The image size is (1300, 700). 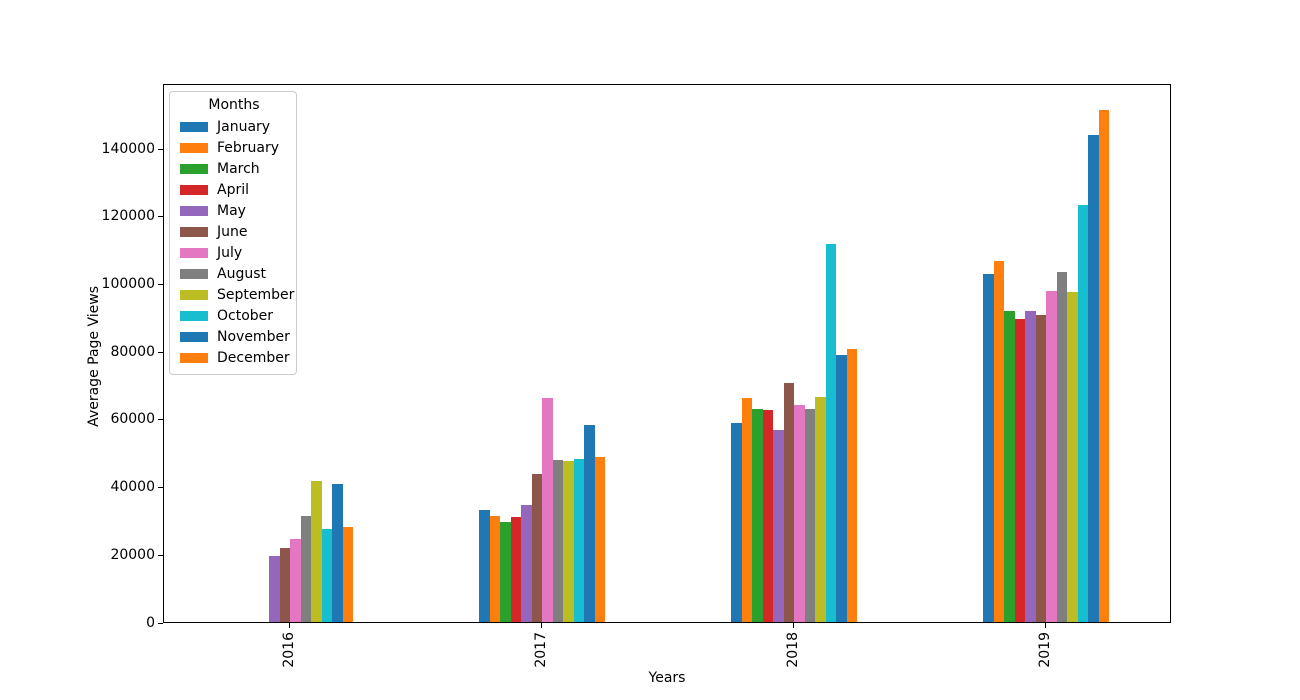 What do you see at coordinates (547, 510) in the screenshot?
I see `bar-july-2017` at bounding box center [547, 510].